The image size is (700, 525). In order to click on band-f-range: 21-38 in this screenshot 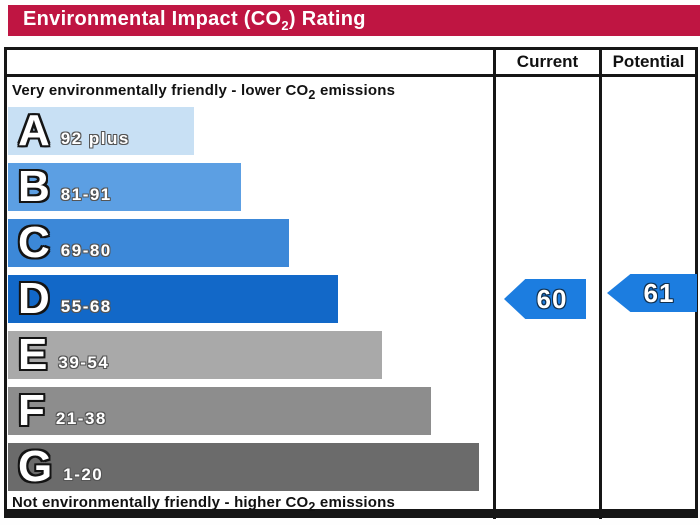, I will do `click(81, 418)`.